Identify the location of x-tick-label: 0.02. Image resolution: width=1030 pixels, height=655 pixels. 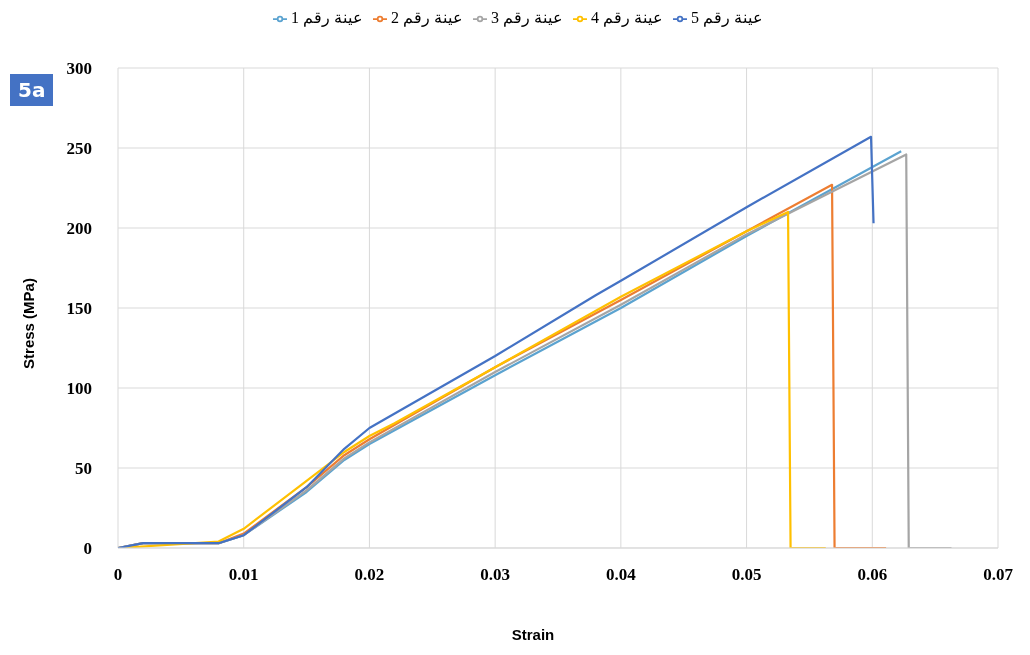
(369, 575).